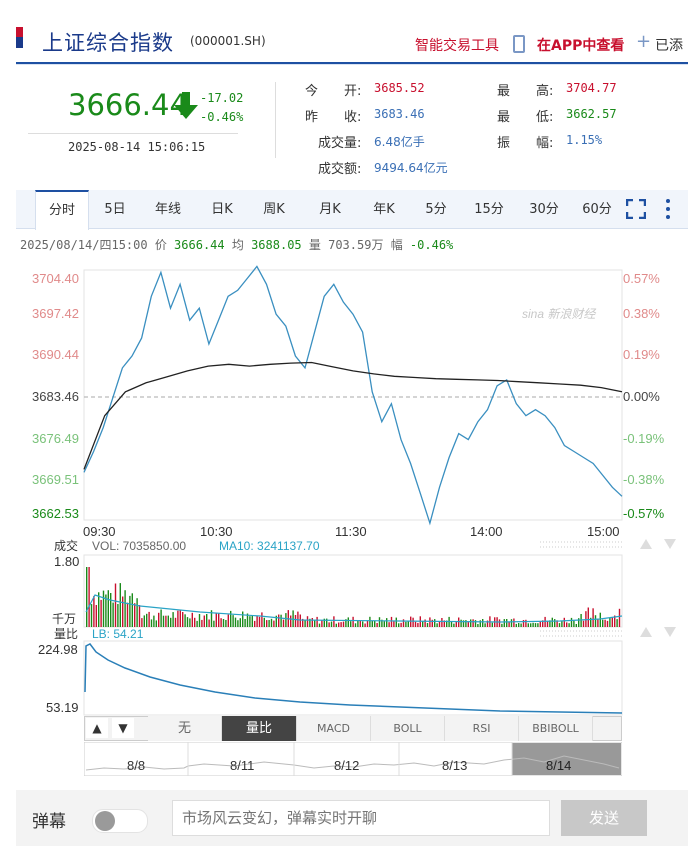 The width and height of the screenshot is (699, 864). What do you see at coordinates (115, 209) in the screenshot?
I see `tab-5day: 5日` at bounding box center [115, 209].